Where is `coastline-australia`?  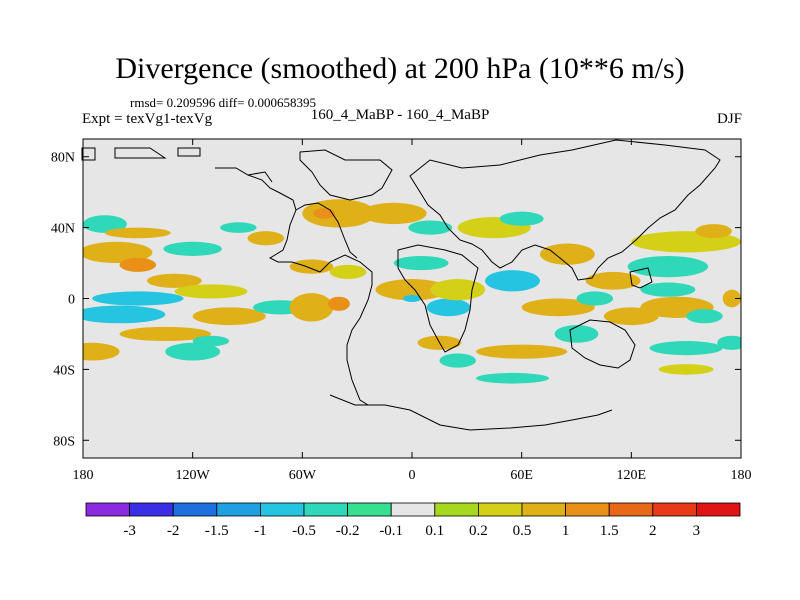
coastline-australia is located at coordinates (602, 344).